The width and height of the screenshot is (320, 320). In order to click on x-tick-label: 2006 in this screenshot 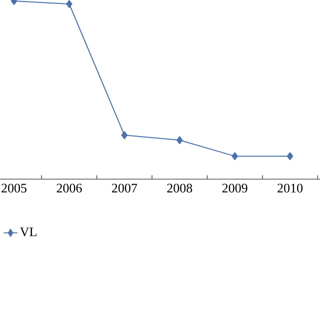, I will do `click(69, 188)`.